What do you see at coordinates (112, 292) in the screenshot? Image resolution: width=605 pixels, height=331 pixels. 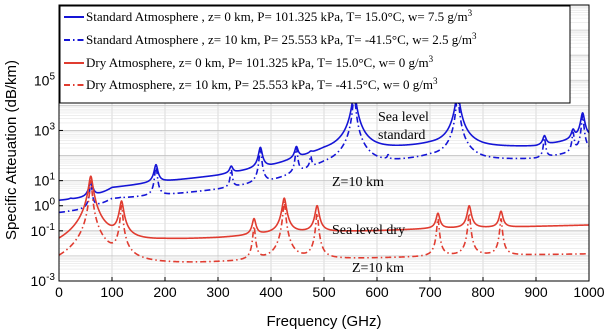 I see `x-tick-label: 100` at bounding box center [112, 292].